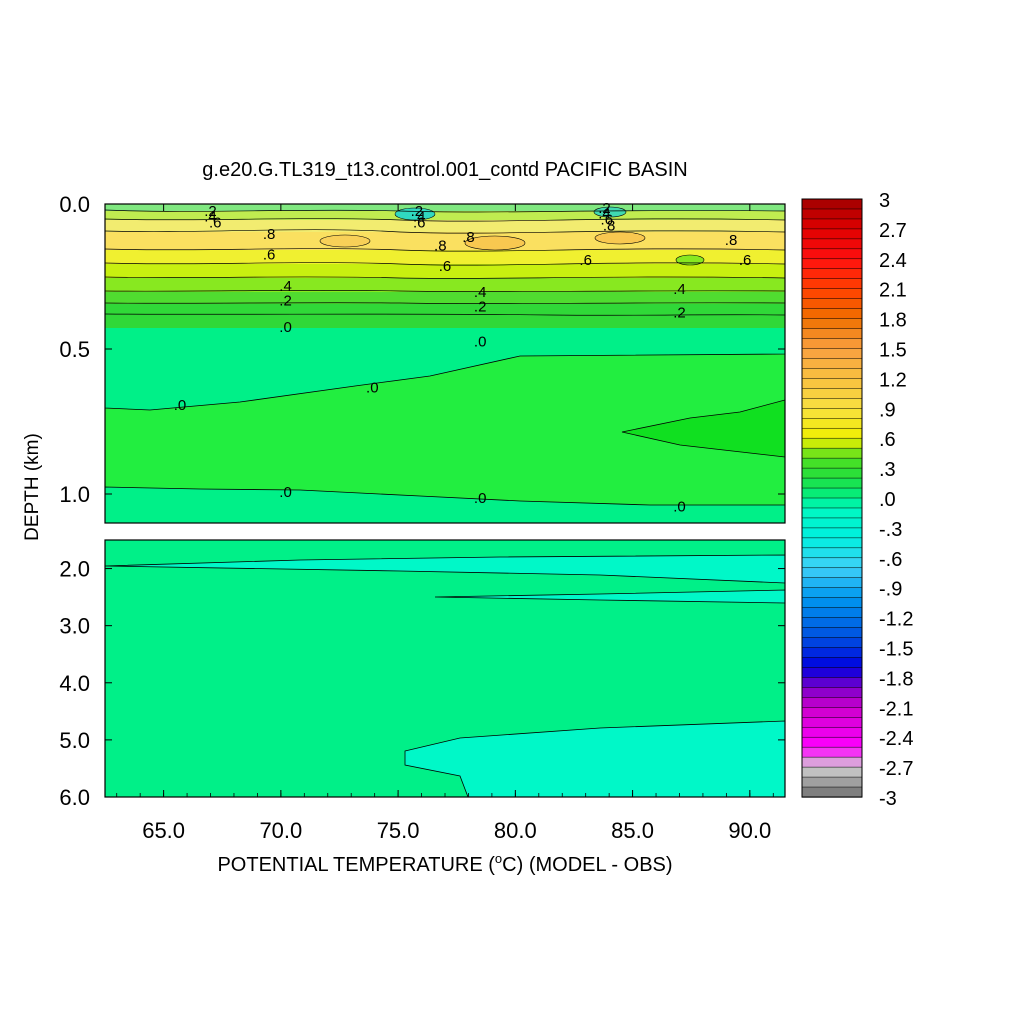  Describe the element at coordinates (896, 739) in the screenshot. I see `colorbar-label: -2.4` at that location.